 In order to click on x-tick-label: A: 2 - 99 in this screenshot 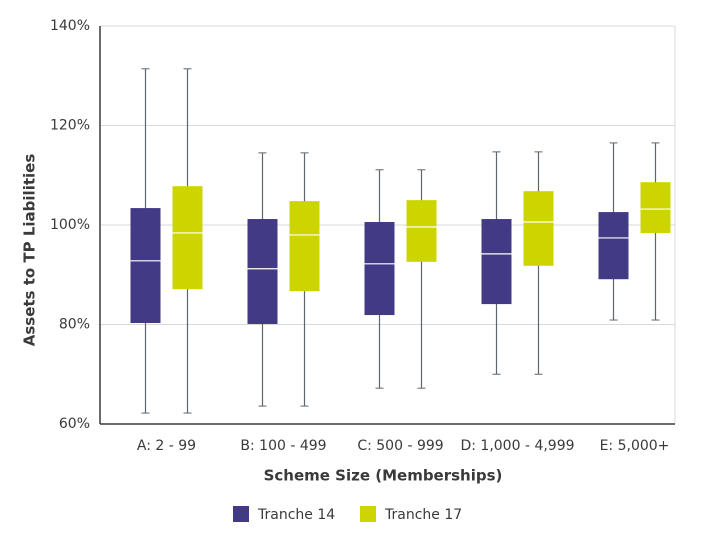, I will do `click(166, 446)`.